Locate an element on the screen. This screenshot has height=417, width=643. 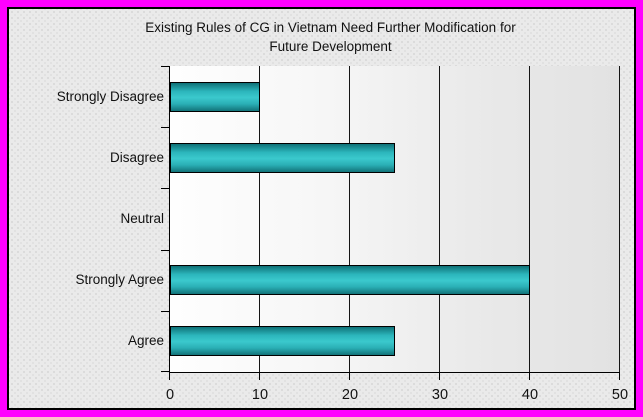
x-tick-label-30: 30 is located at coordinates (440, 395).